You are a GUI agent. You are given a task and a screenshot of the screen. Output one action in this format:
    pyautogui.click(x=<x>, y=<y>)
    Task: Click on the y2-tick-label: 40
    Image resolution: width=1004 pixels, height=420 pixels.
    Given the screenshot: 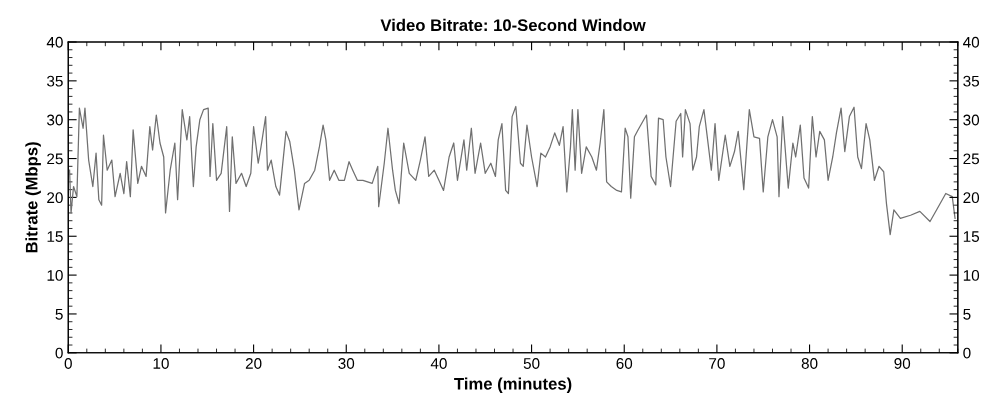 What is the action you would take?
    pyautogui.click(x=971, y=42)
    